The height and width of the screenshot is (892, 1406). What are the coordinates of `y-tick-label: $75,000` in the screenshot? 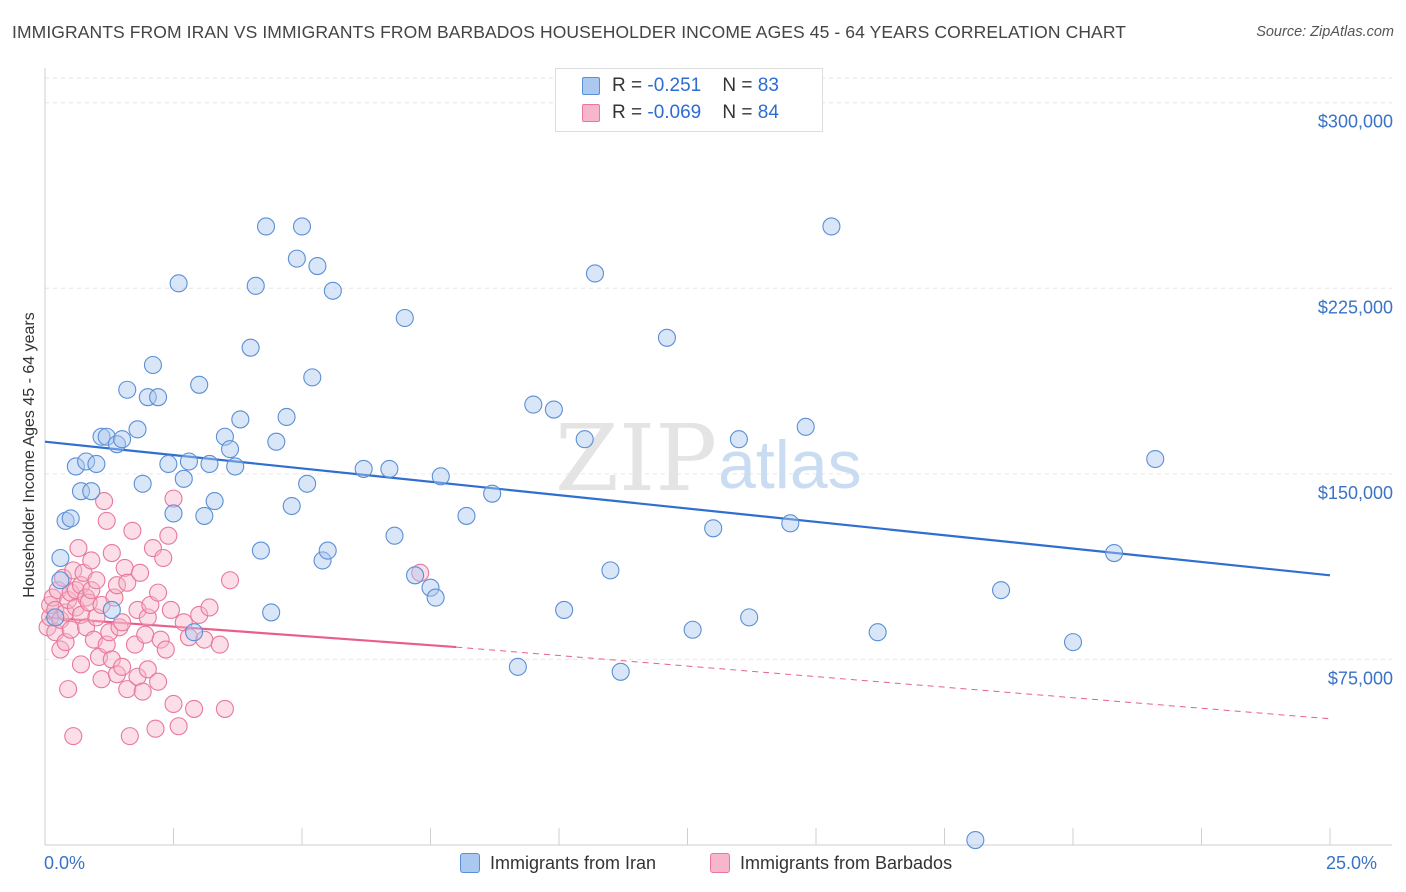 It's located at (1360, 678).